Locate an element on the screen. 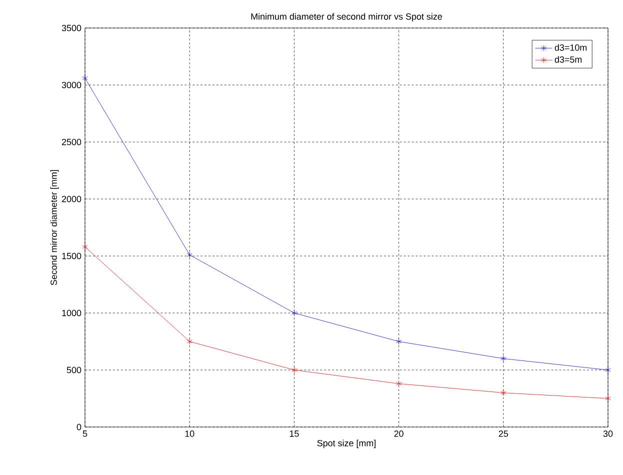 This screenshot has width=623, height=475. x-tick-label: 10 is located at coordinates (189, 433).